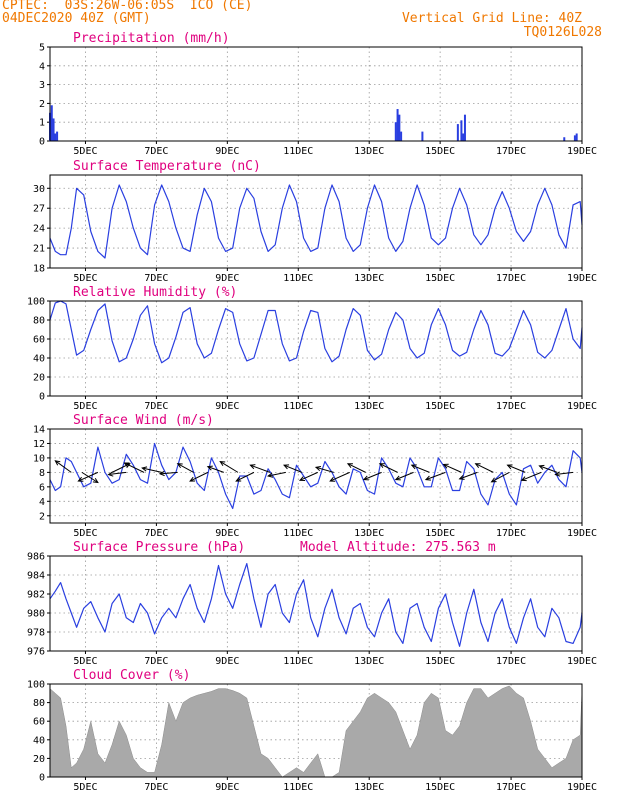 This screenshot has height=800, width=618. Describe the element at coordinates (316, 94) in the screenshot. I see `precip-plot-area` at that location.